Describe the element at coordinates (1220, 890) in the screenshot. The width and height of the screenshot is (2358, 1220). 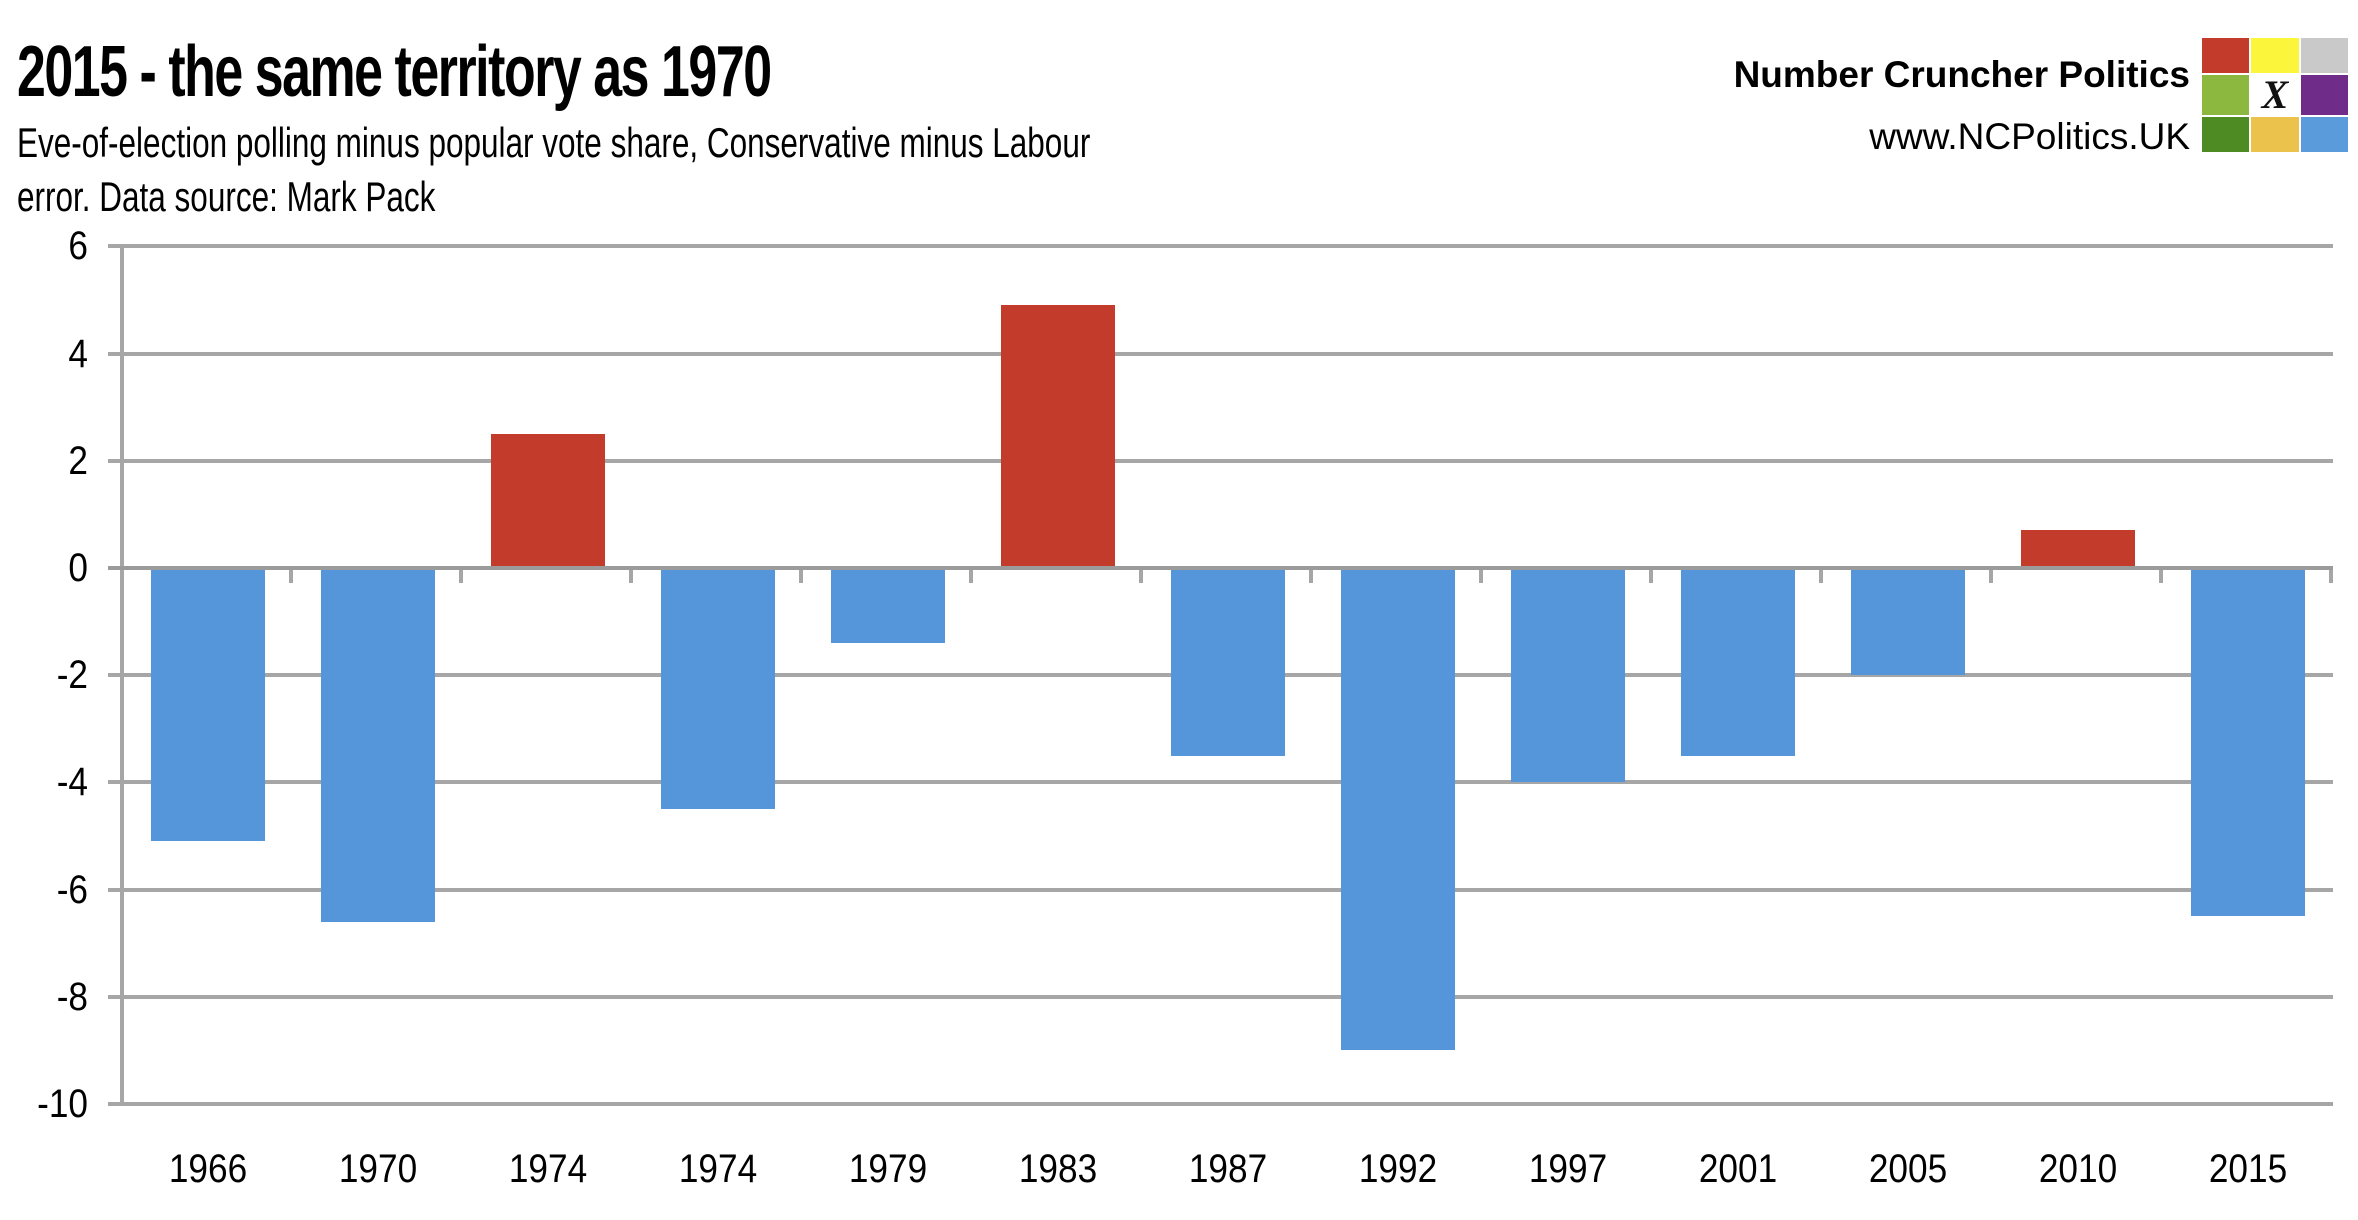
I see `gridline--6` at that location.